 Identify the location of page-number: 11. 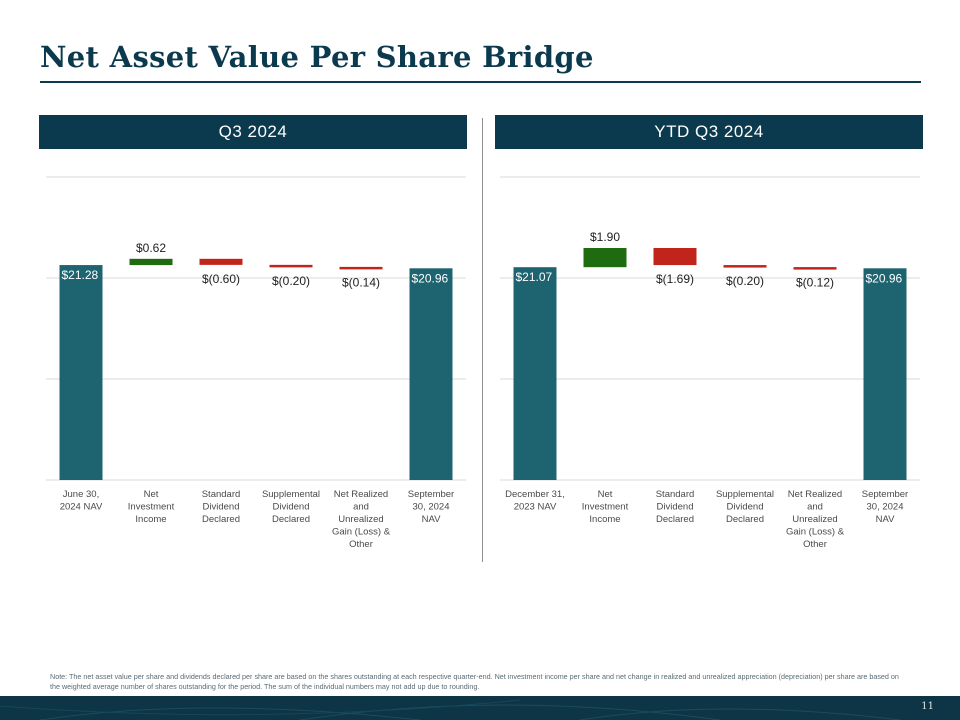
(927, 706).